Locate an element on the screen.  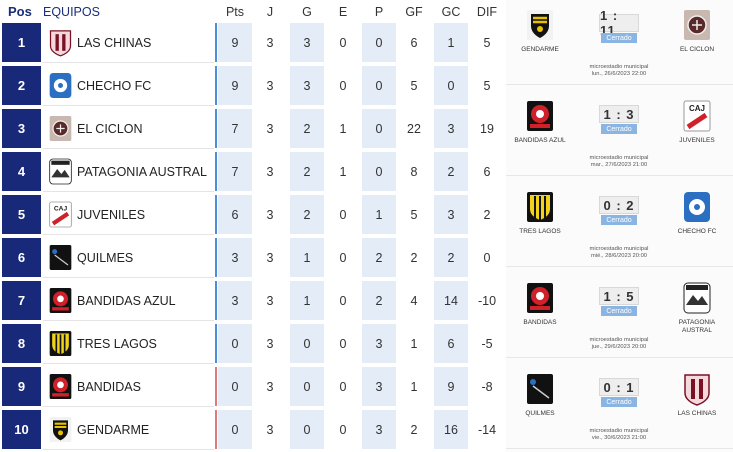
team-name: PATAGONIA AUSTRAL is located at coordinates (142, 172).